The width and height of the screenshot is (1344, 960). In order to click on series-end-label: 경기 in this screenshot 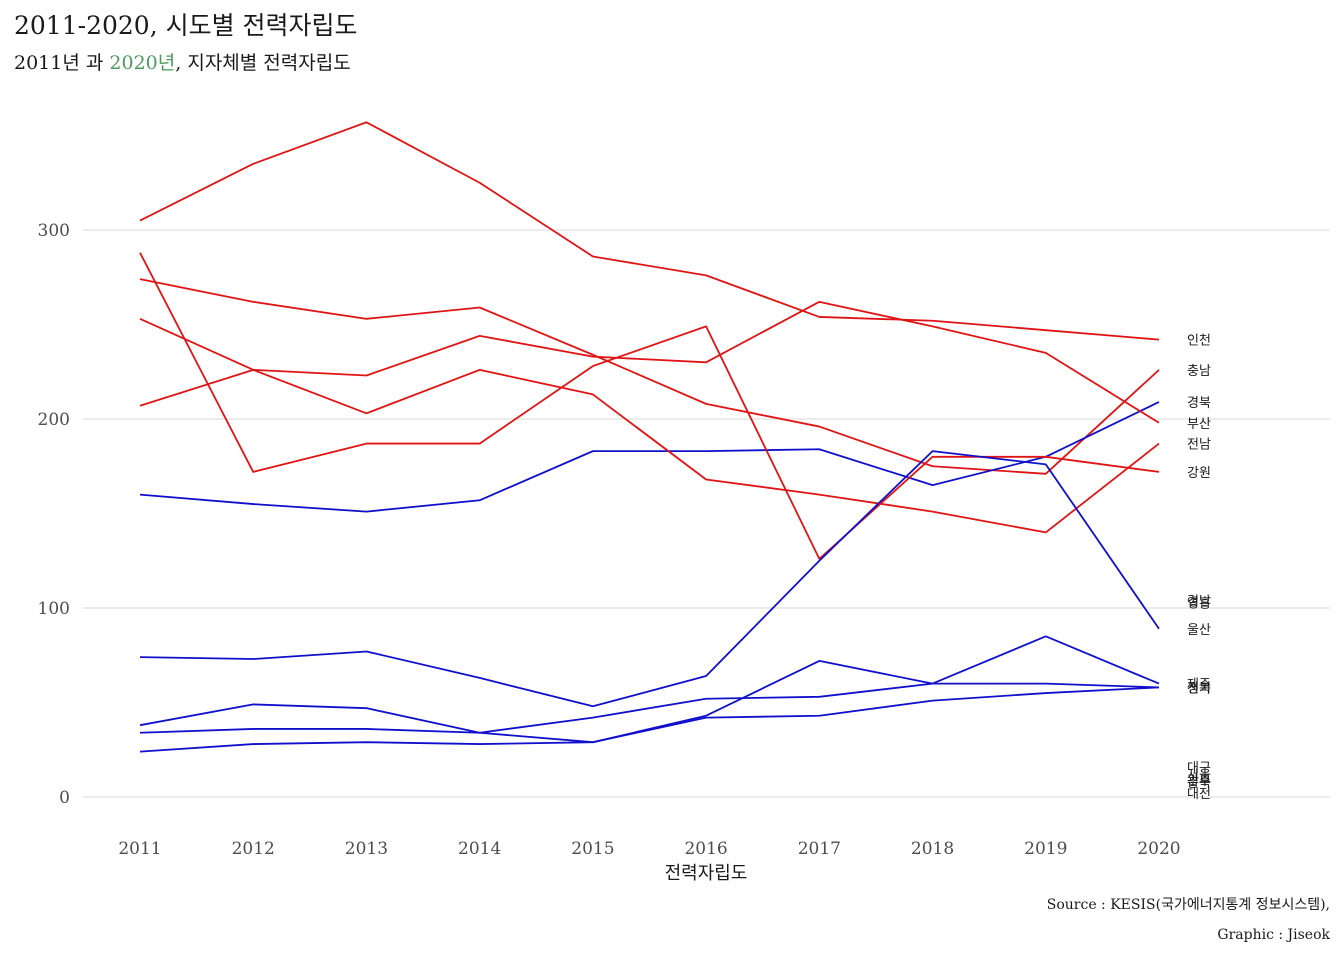, I will do `click(1199, 688)`.